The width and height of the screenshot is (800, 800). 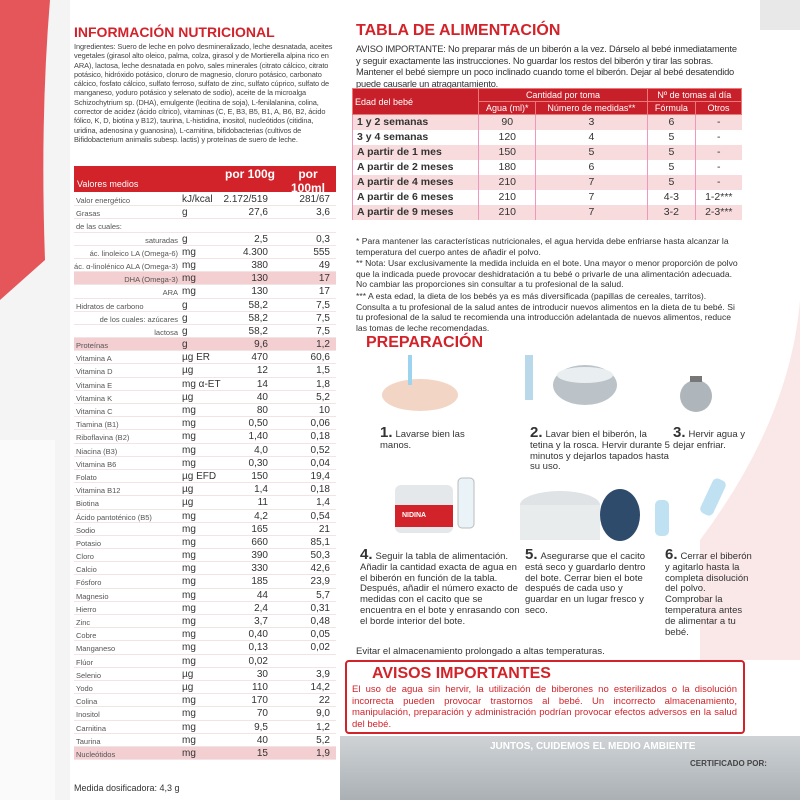 I want to click on nutrition-row: Inositol mg 70 9,0, so click(x=205, y=714).